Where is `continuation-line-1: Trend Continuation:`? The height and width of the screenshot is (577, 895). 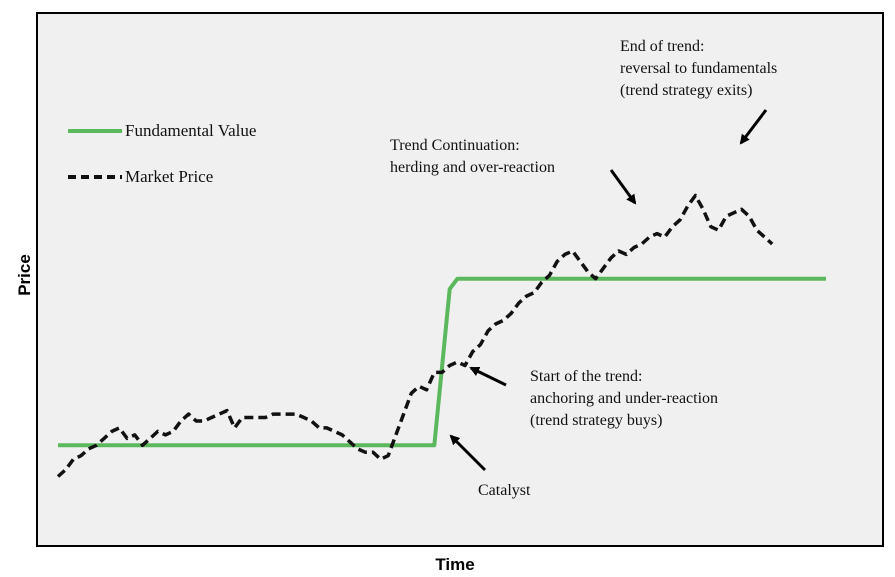
continuation-line-1: Trend Continuation: is located at coordinates (455, 145).